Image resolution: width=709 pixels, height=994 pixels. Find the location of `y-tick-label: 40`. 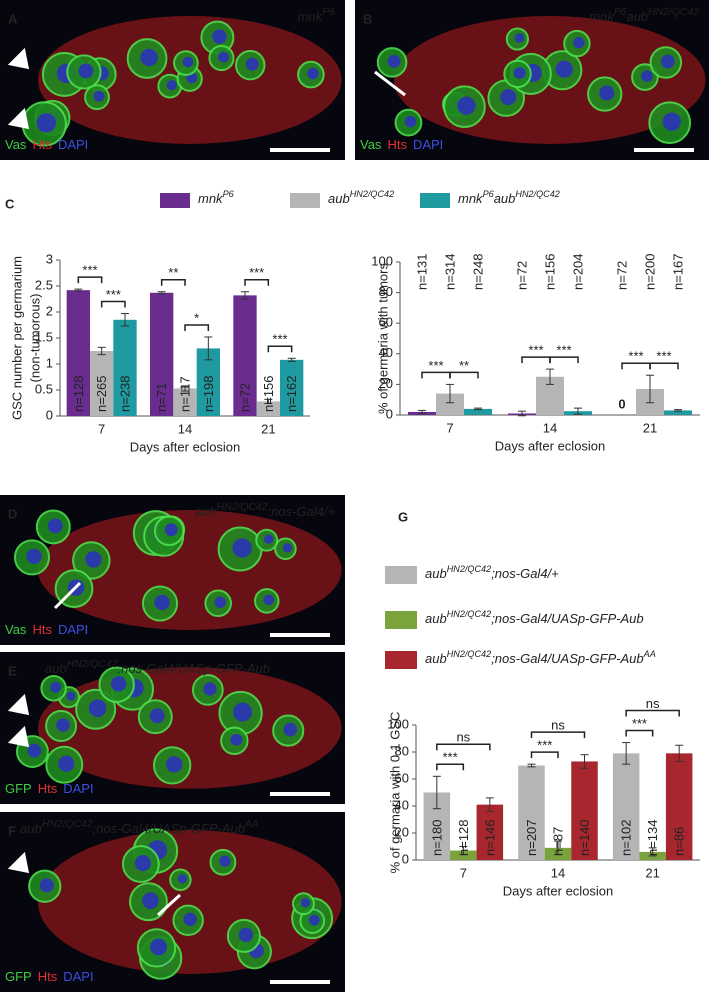

y-tick-label: 40 is located at coordinates (402, 804).